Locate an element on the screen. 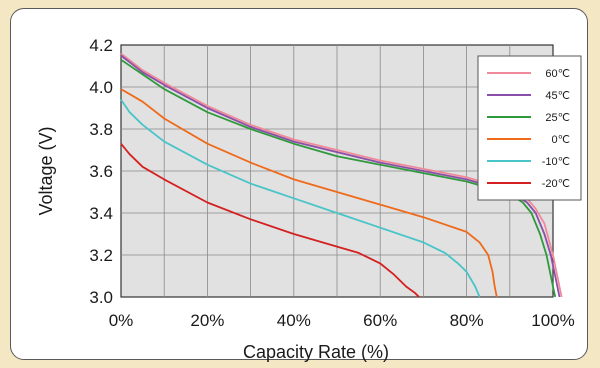 The height and width of the screenshot is (368, 600). x-tick-labels: 0% 20% 40% 60% 80% 100% is located at coordinates (342, 320).